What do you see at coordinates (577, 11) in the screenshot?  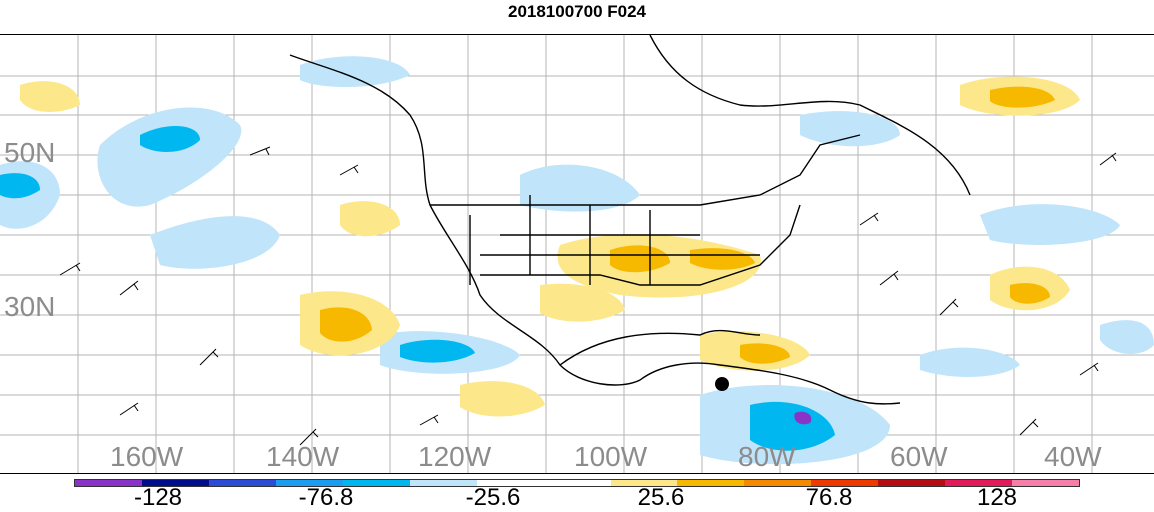 I see `map-title: 2018100700 F024` at bounding box center [577, 11].